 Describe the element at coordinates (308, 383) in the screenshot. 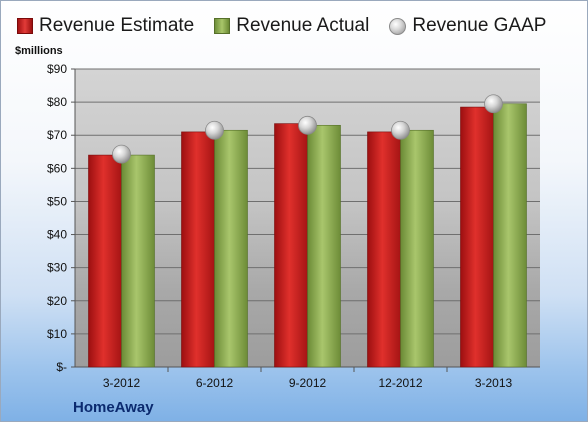

I see `x-tick-label: 9-2012` at that location.